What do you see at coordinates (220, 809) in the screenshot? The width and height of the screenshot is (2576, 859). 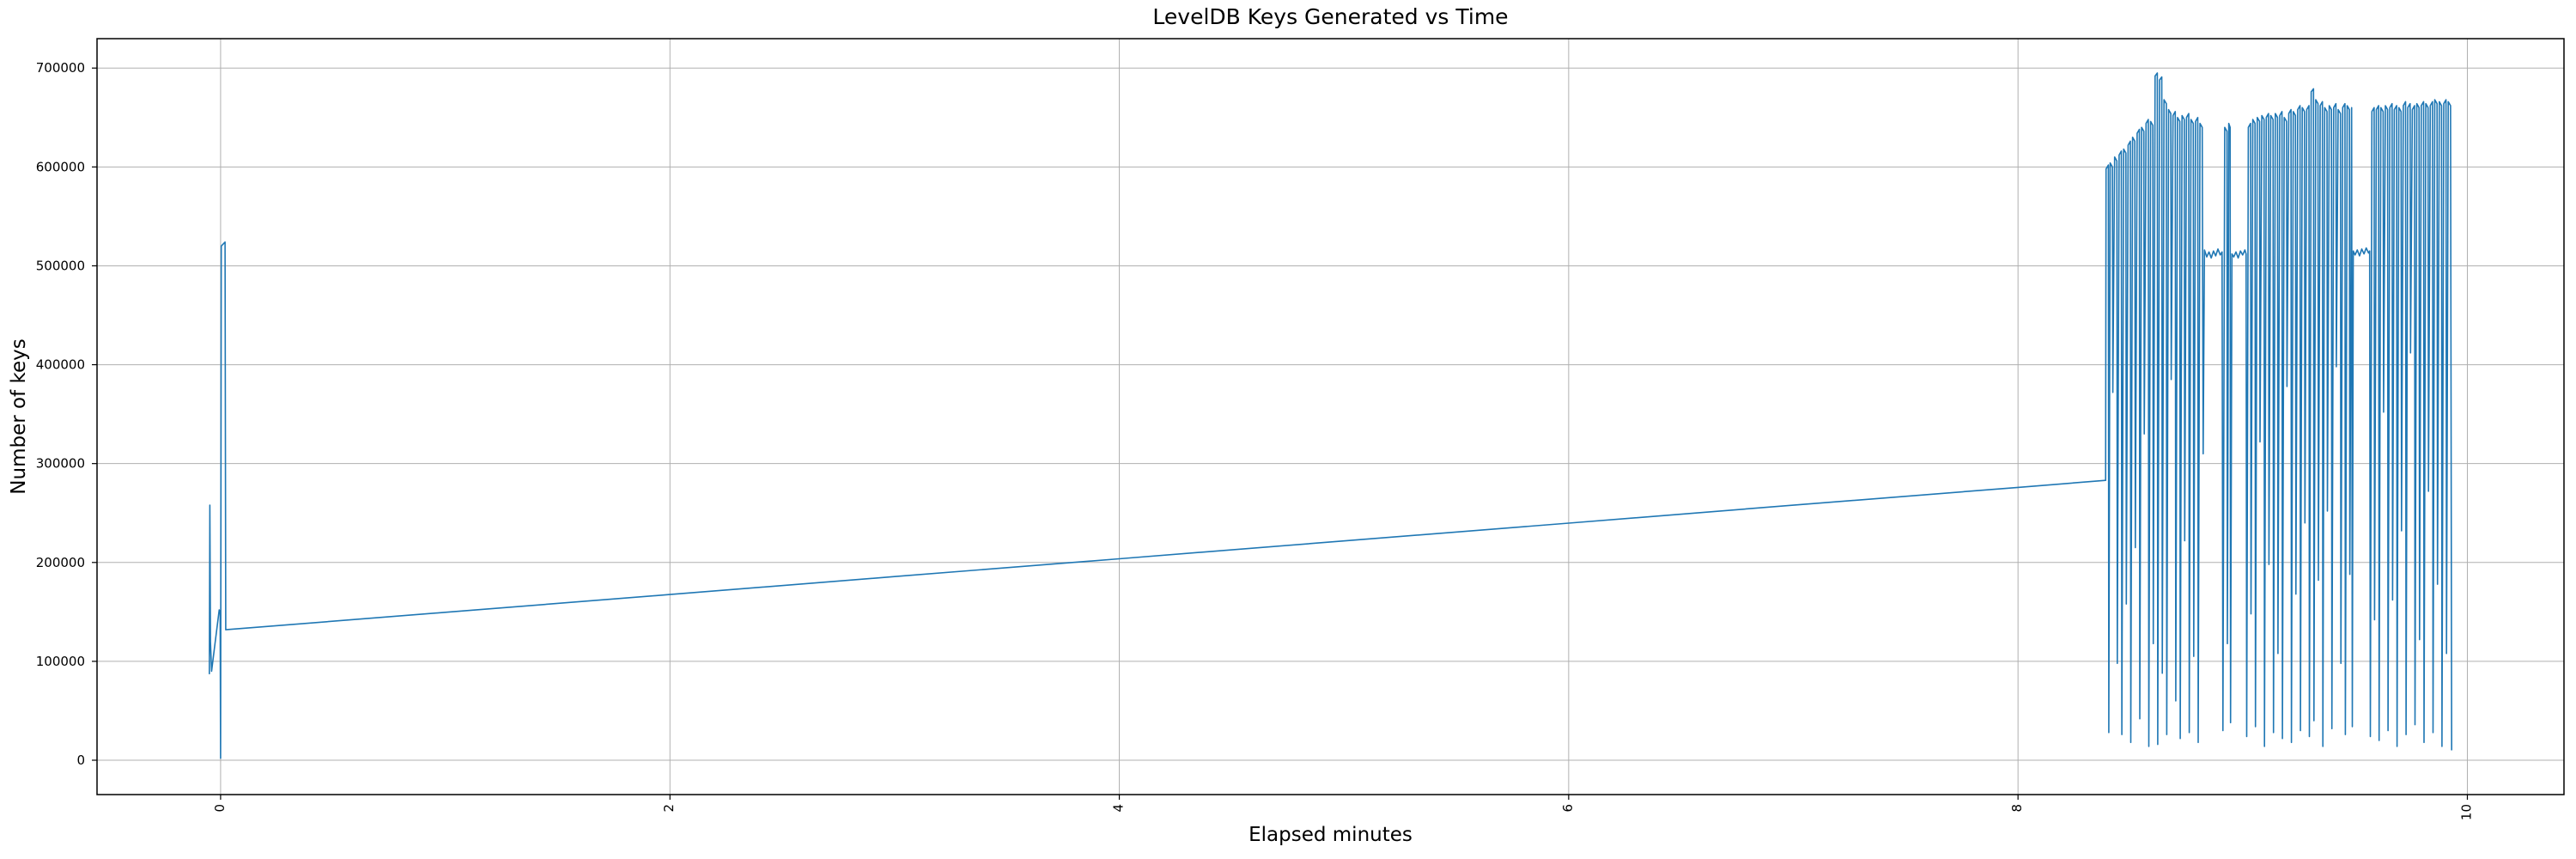 I see `x-tick-label: 0` at bounding box center [220, 809].